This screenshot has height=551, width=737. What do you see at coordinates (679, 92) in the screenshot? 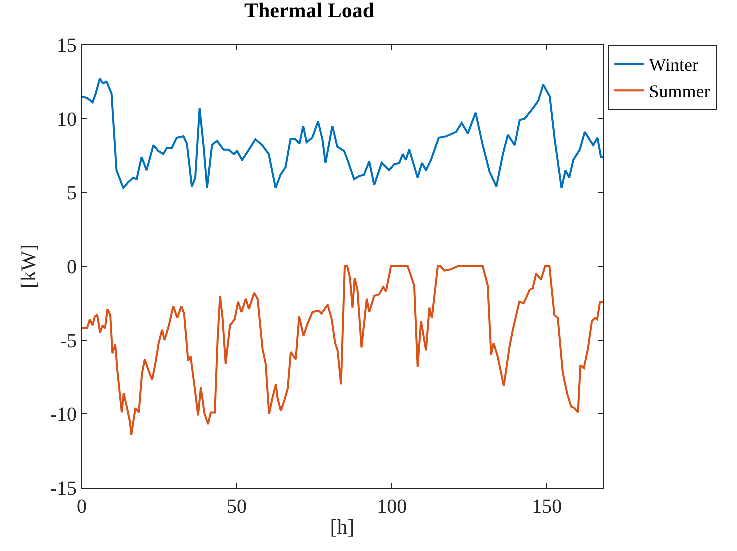
I see `legend-label: Summer` at bounding box center [679, 92].